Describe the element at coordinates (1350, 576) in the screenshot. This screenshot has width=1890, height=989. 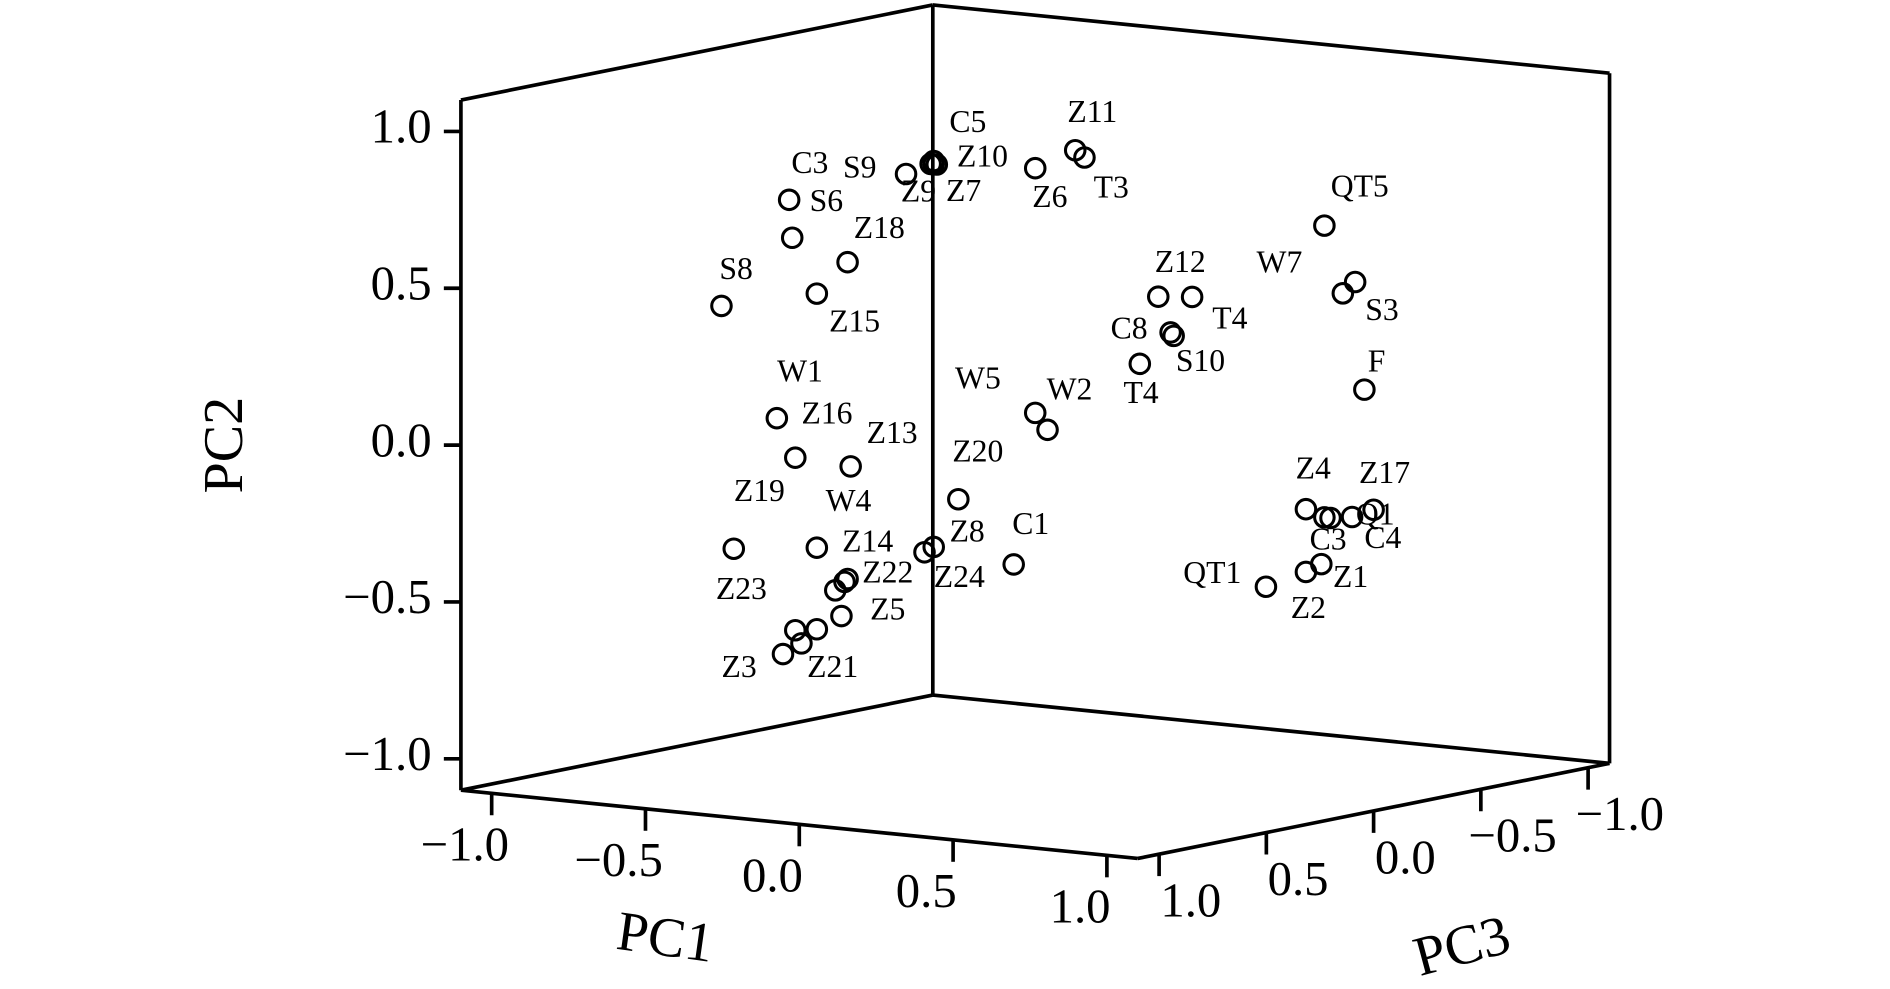
I see `point-label: Z1` at that location.